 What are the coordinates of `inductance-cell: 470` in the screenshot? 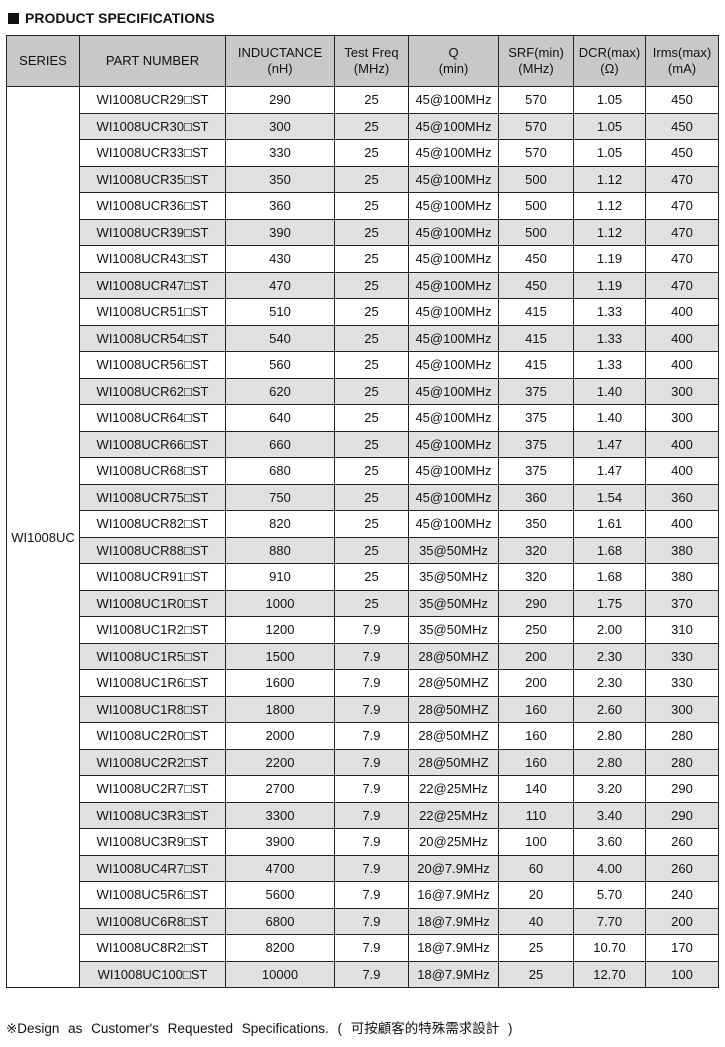 It's located at (280, 285).